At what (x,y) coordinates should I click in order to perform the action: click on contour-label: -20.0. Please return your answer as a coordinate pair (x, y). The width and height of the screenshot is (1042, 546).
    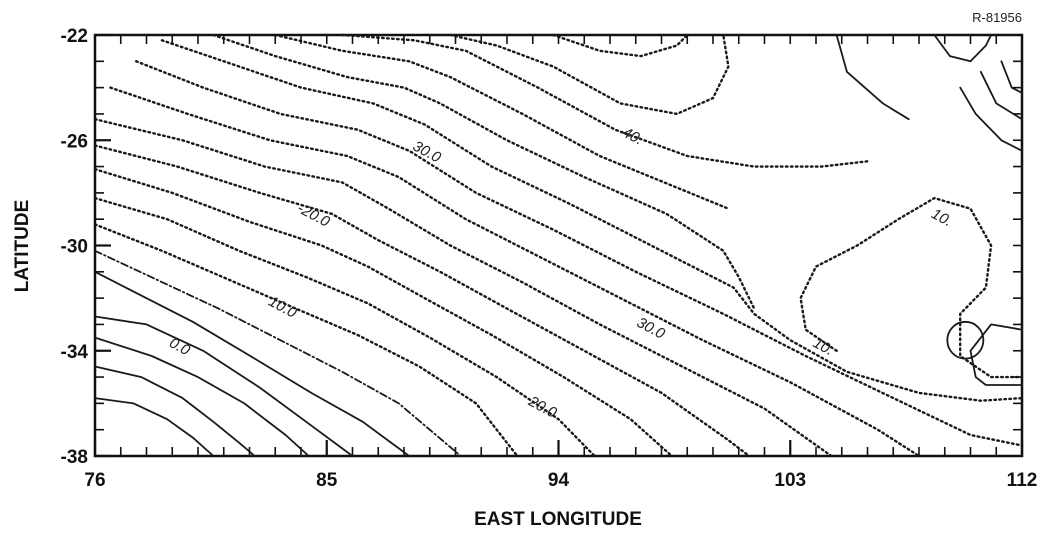
    Looking at the image, I should click on (313, 215).